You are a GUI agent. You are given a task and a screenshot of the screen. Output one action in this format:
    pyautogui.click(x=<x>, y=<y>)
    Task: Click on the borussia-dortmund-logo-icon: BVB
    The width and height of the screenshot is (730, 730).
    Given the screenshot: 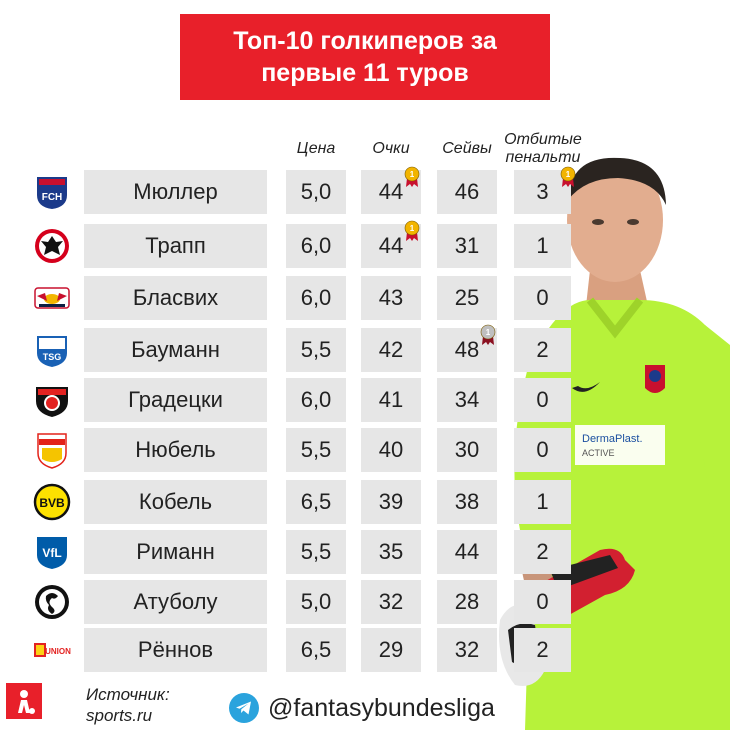 What is the action you would take?
    pyautogui.click(x=52, y=502)
    